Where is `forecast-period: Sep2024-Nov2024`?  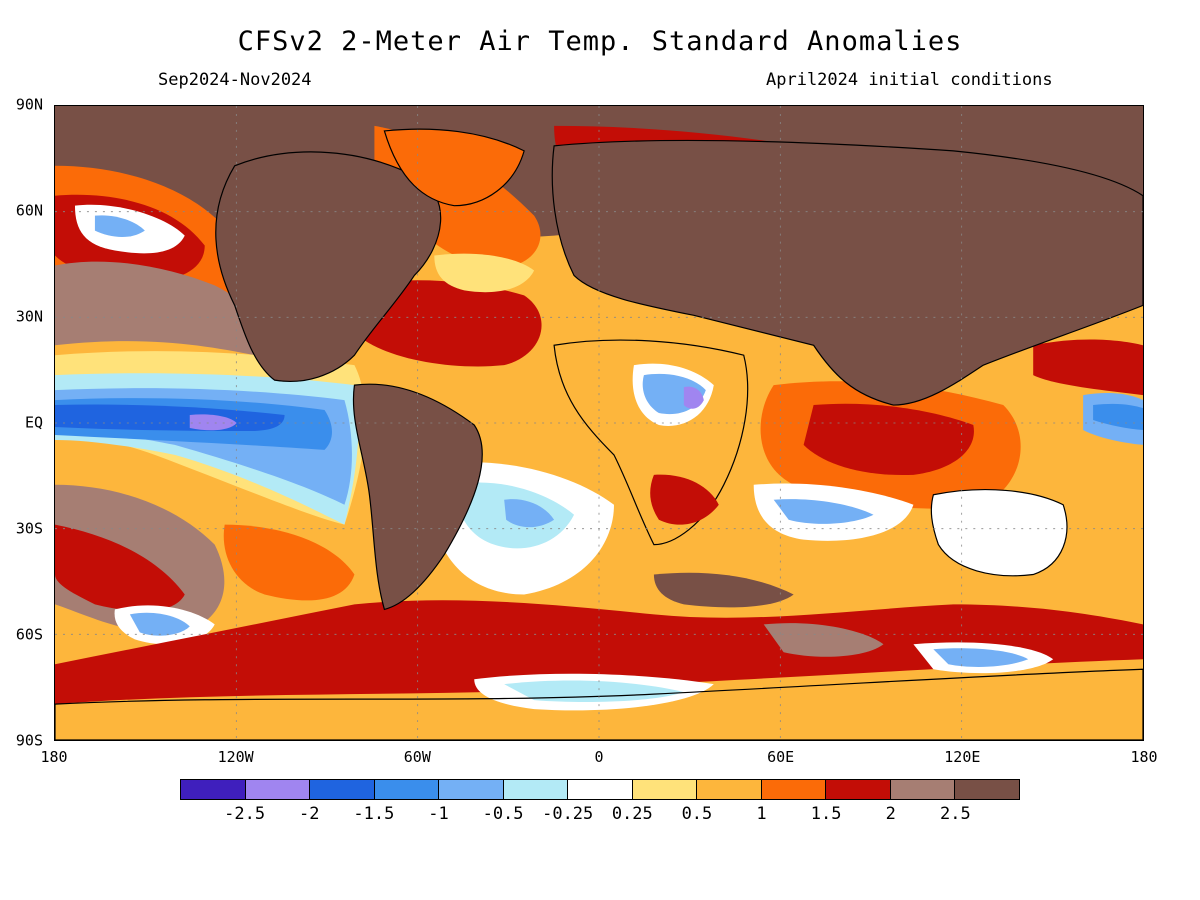
forecast-period: Sep2024-Nov2024 is located at coordinates (235, 80).